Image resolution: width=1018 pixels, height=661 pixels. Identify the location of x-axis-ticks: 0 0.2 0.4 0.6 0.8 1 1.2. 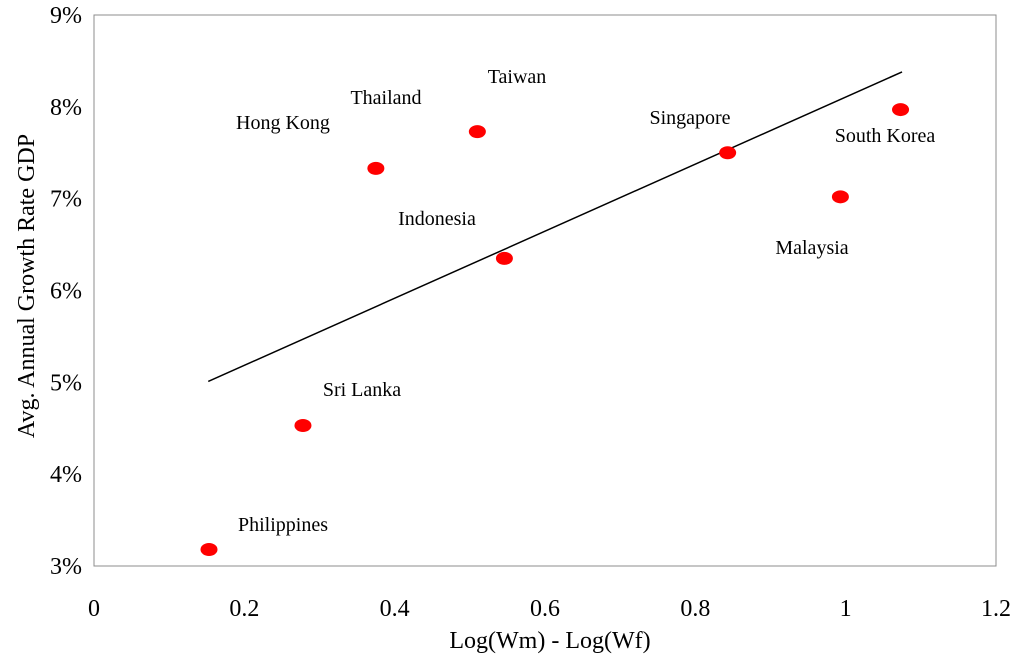
(549, 609).